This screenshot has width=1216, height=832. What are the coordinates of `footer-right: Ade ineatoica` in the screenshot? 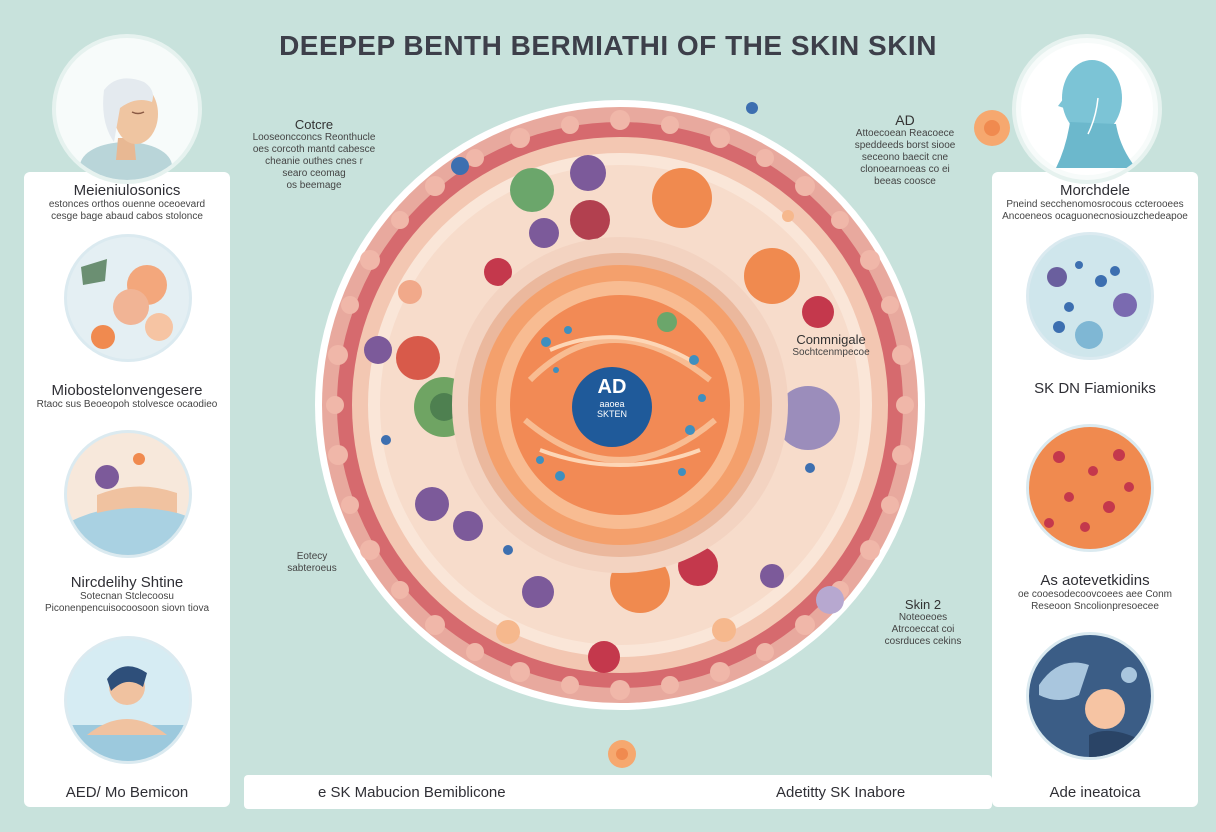 It's located at (1095, 792).